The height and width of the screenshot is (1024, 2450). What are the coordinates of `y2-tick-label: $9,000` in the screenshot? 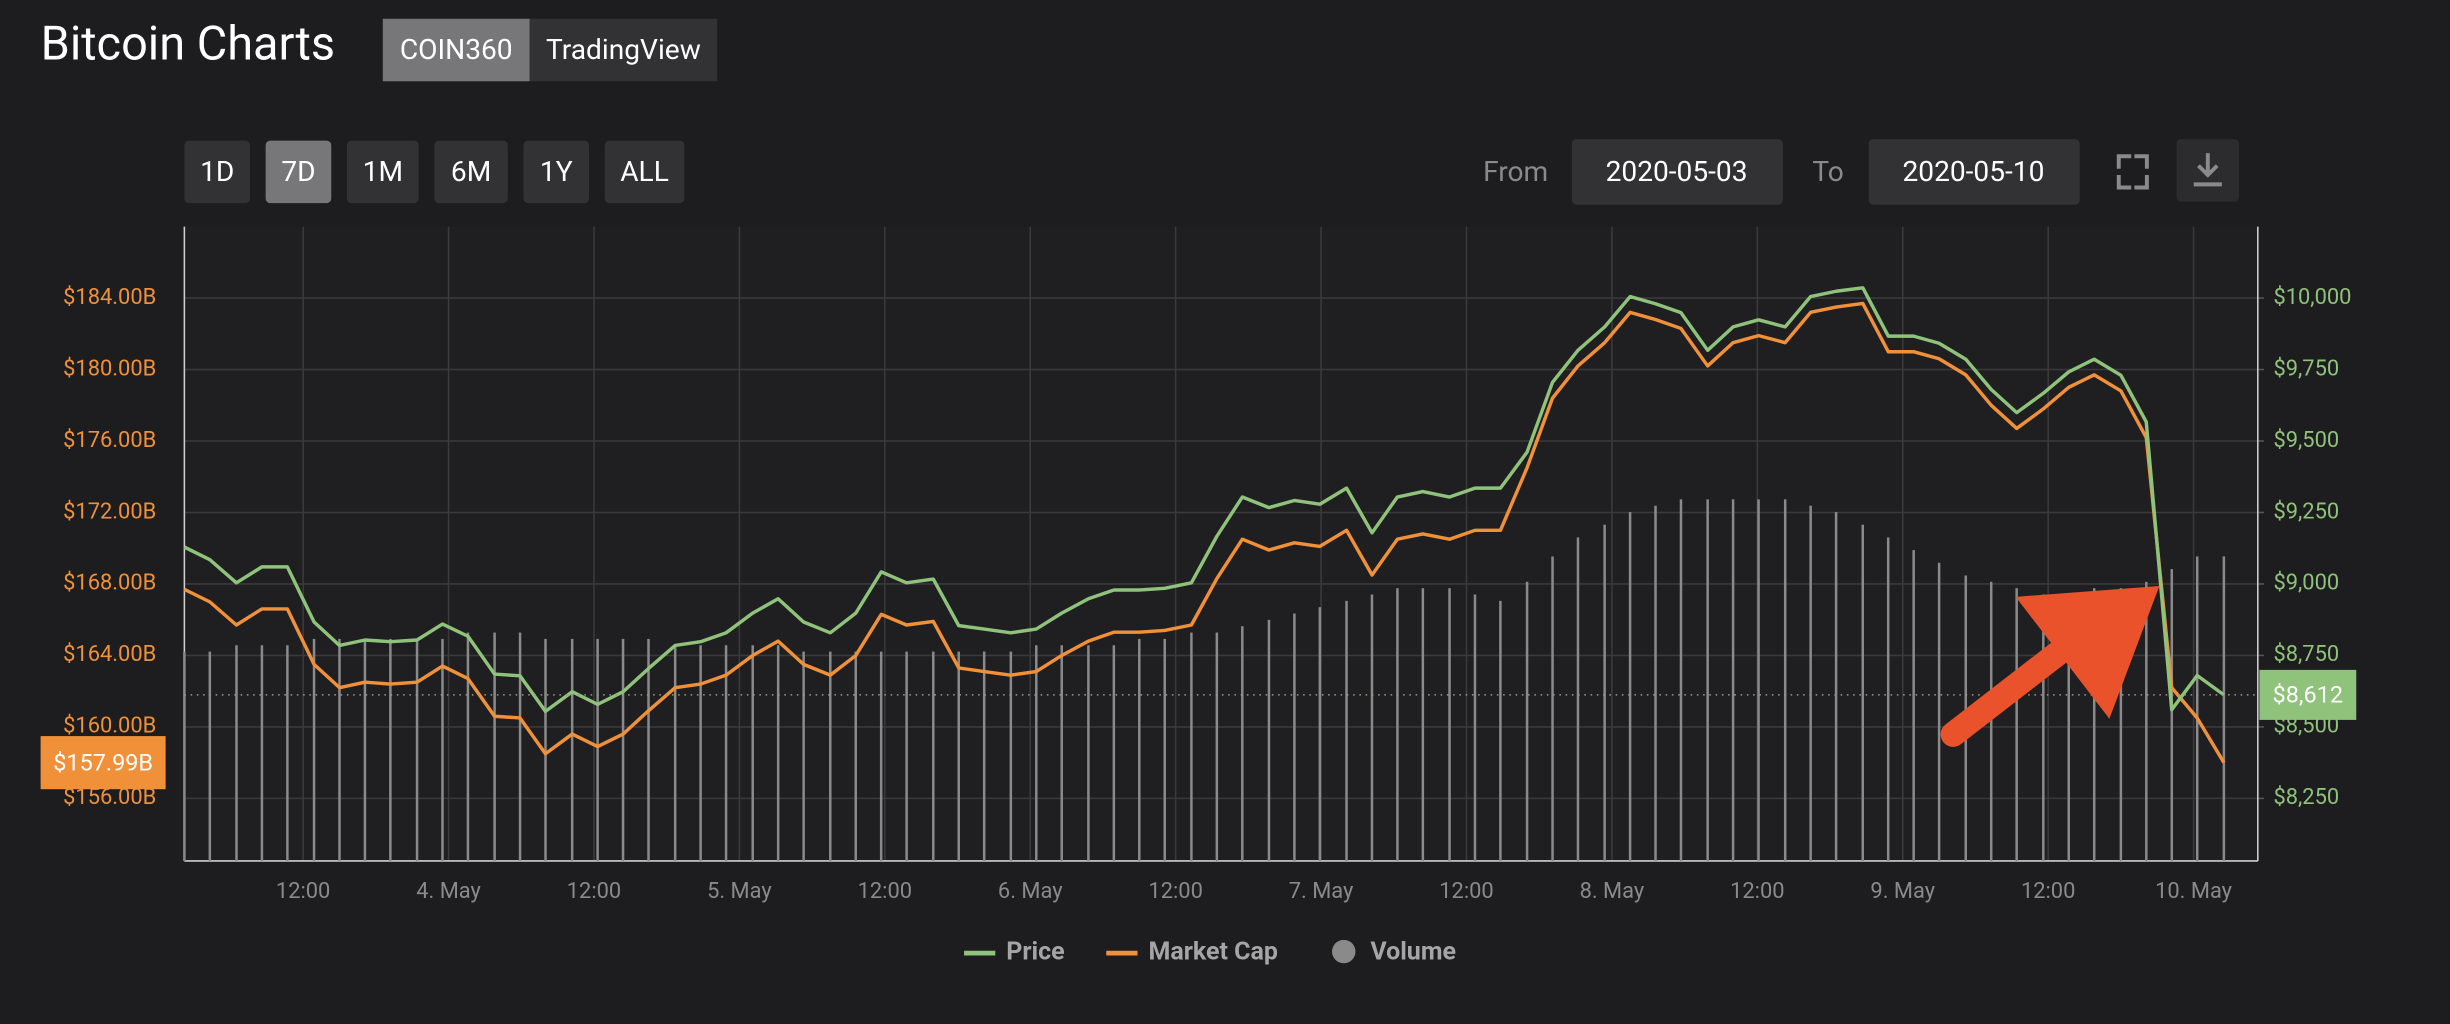 It's located at (2306, 583).